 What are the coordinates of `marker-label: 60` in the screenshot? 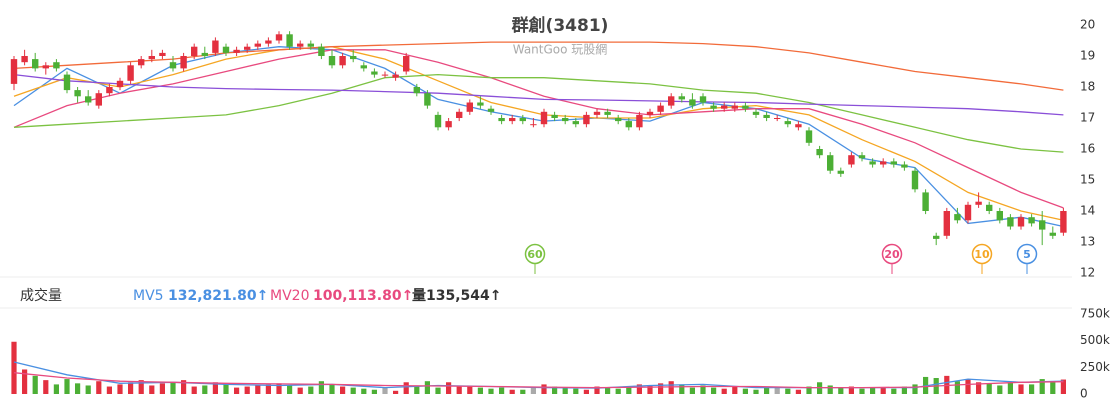 It's located at (535, 254).